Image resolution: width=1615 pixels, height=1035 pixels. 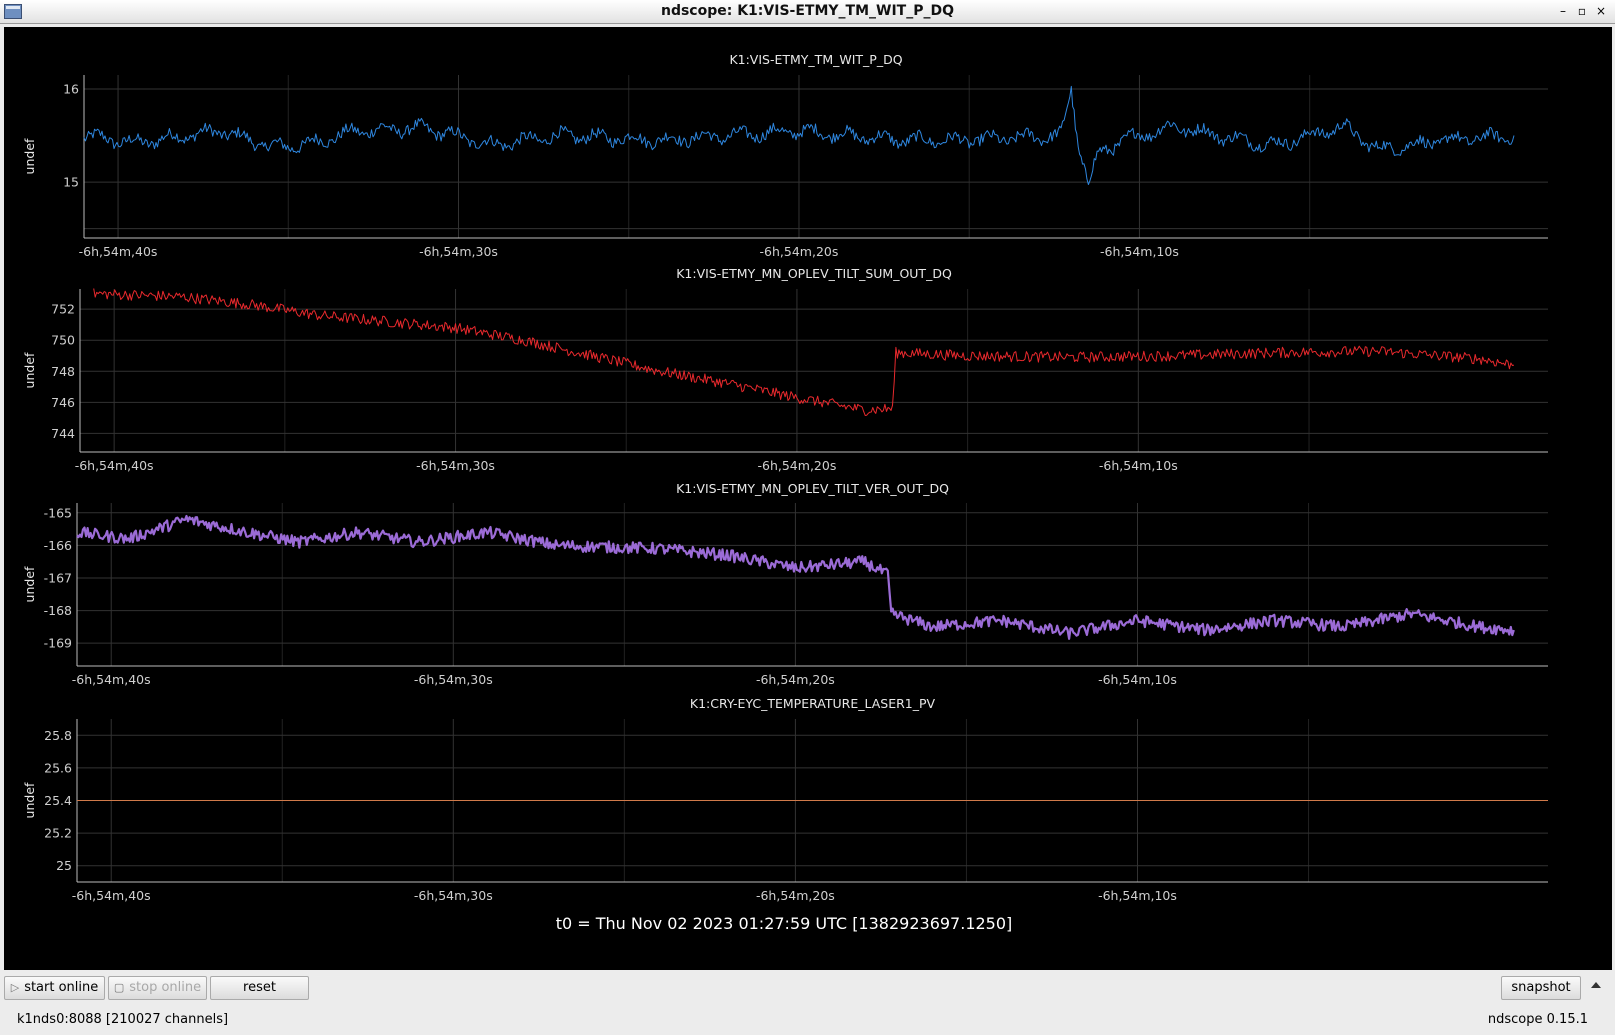 What do you see at coordinates (1541, 988) in the screenshot?
I see `snapshot-button: snapshot` at bounding box center [1541, 988].